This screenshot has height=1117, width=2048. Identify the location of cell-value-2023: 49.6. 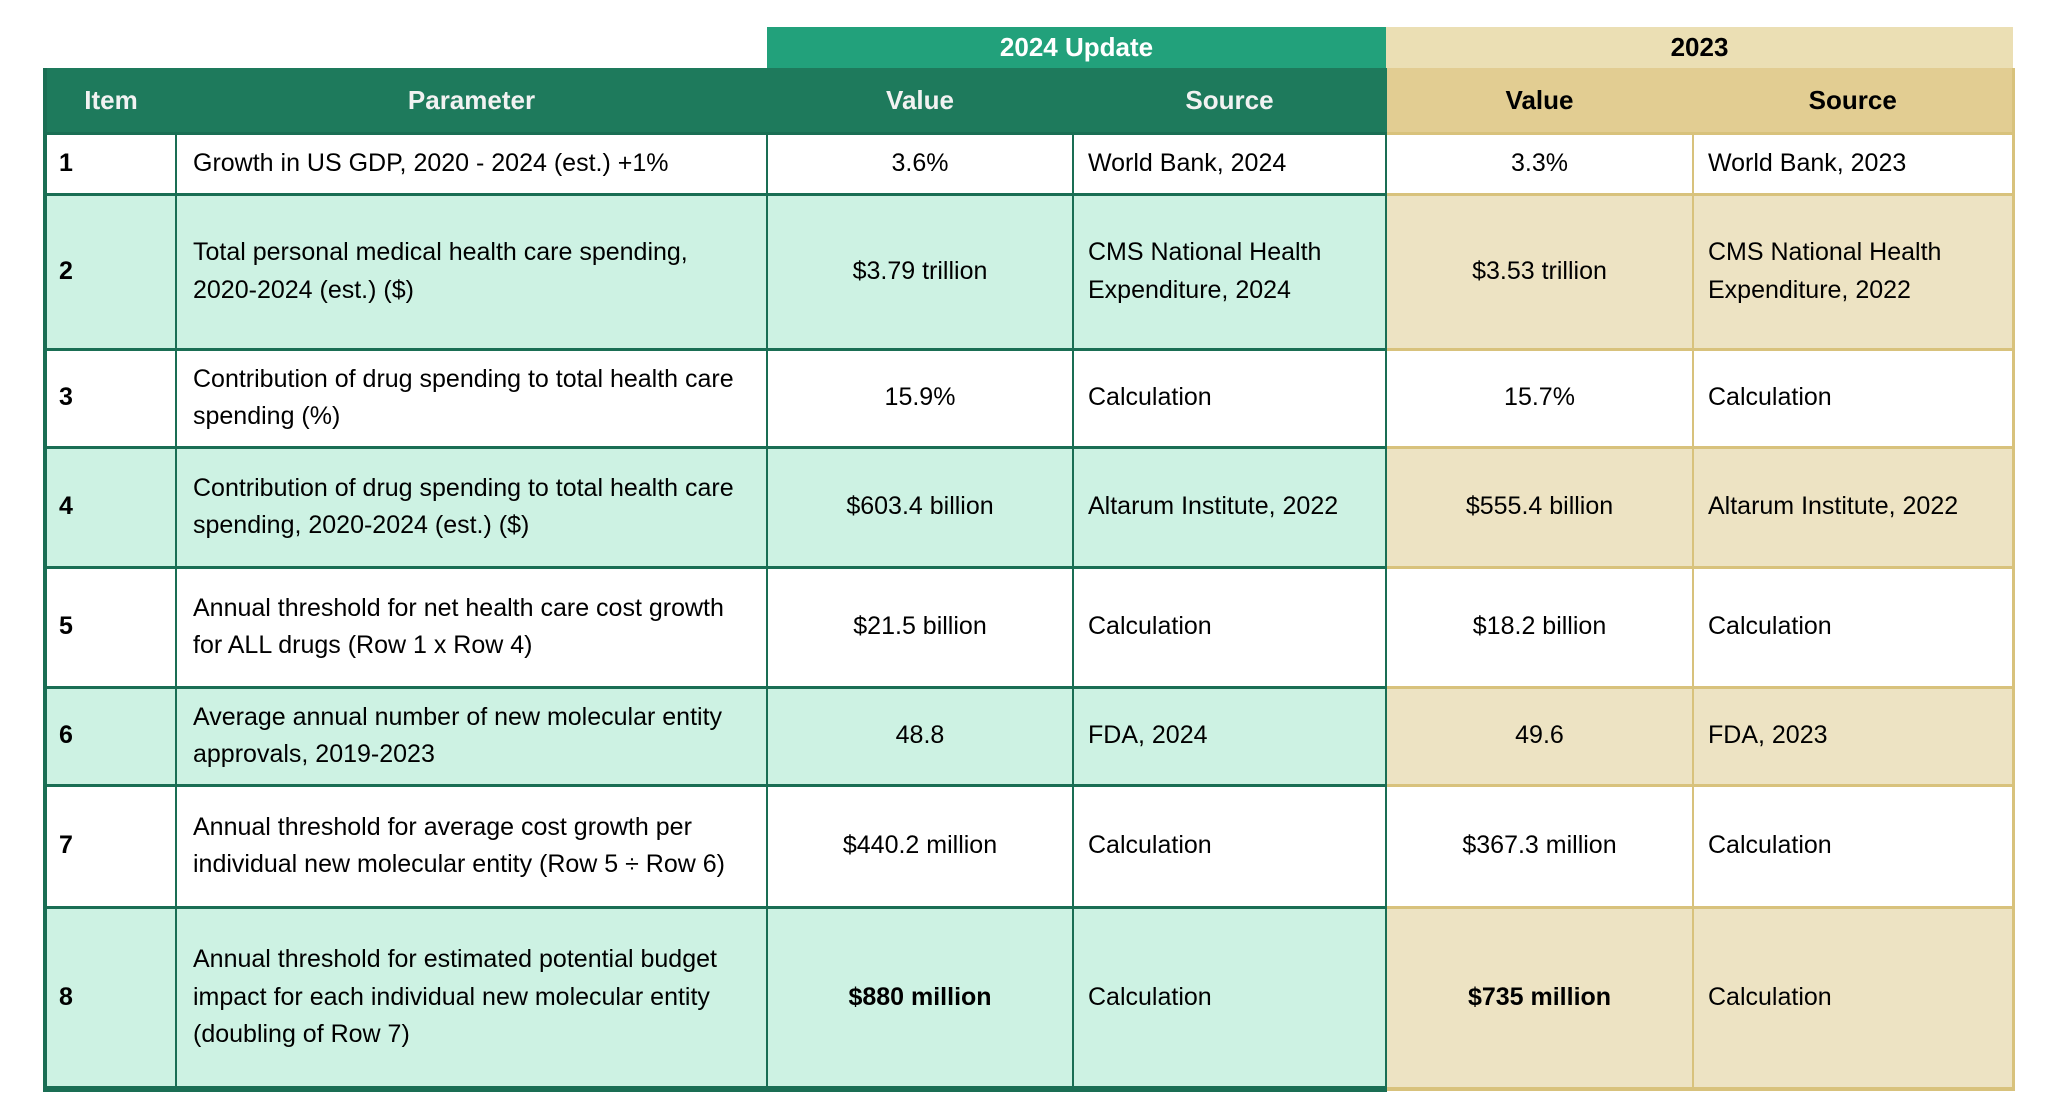
(1540, 736).